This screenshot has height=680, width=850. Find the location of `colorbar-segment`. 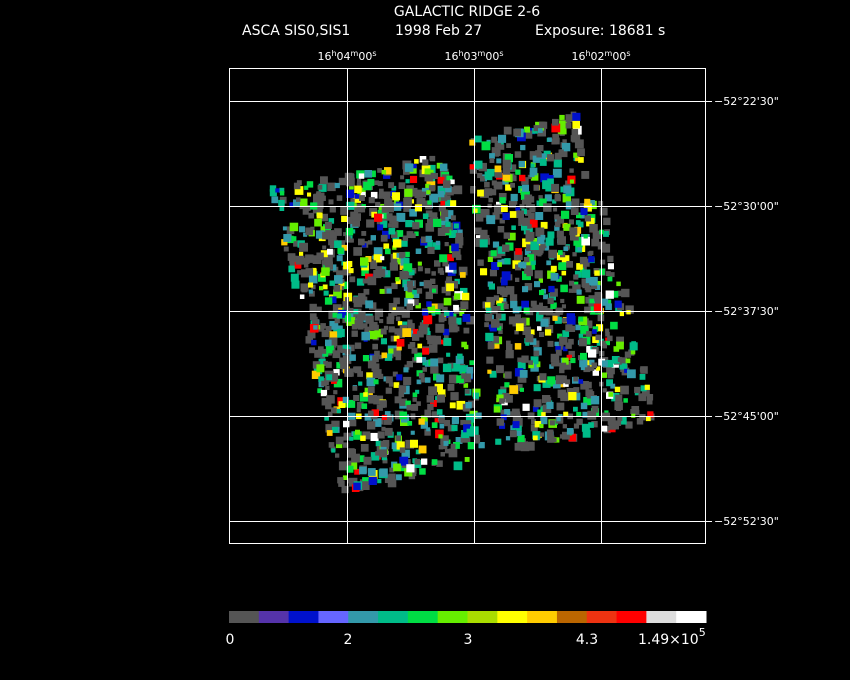

colorbar-segment is located at coordinates (393, 617).